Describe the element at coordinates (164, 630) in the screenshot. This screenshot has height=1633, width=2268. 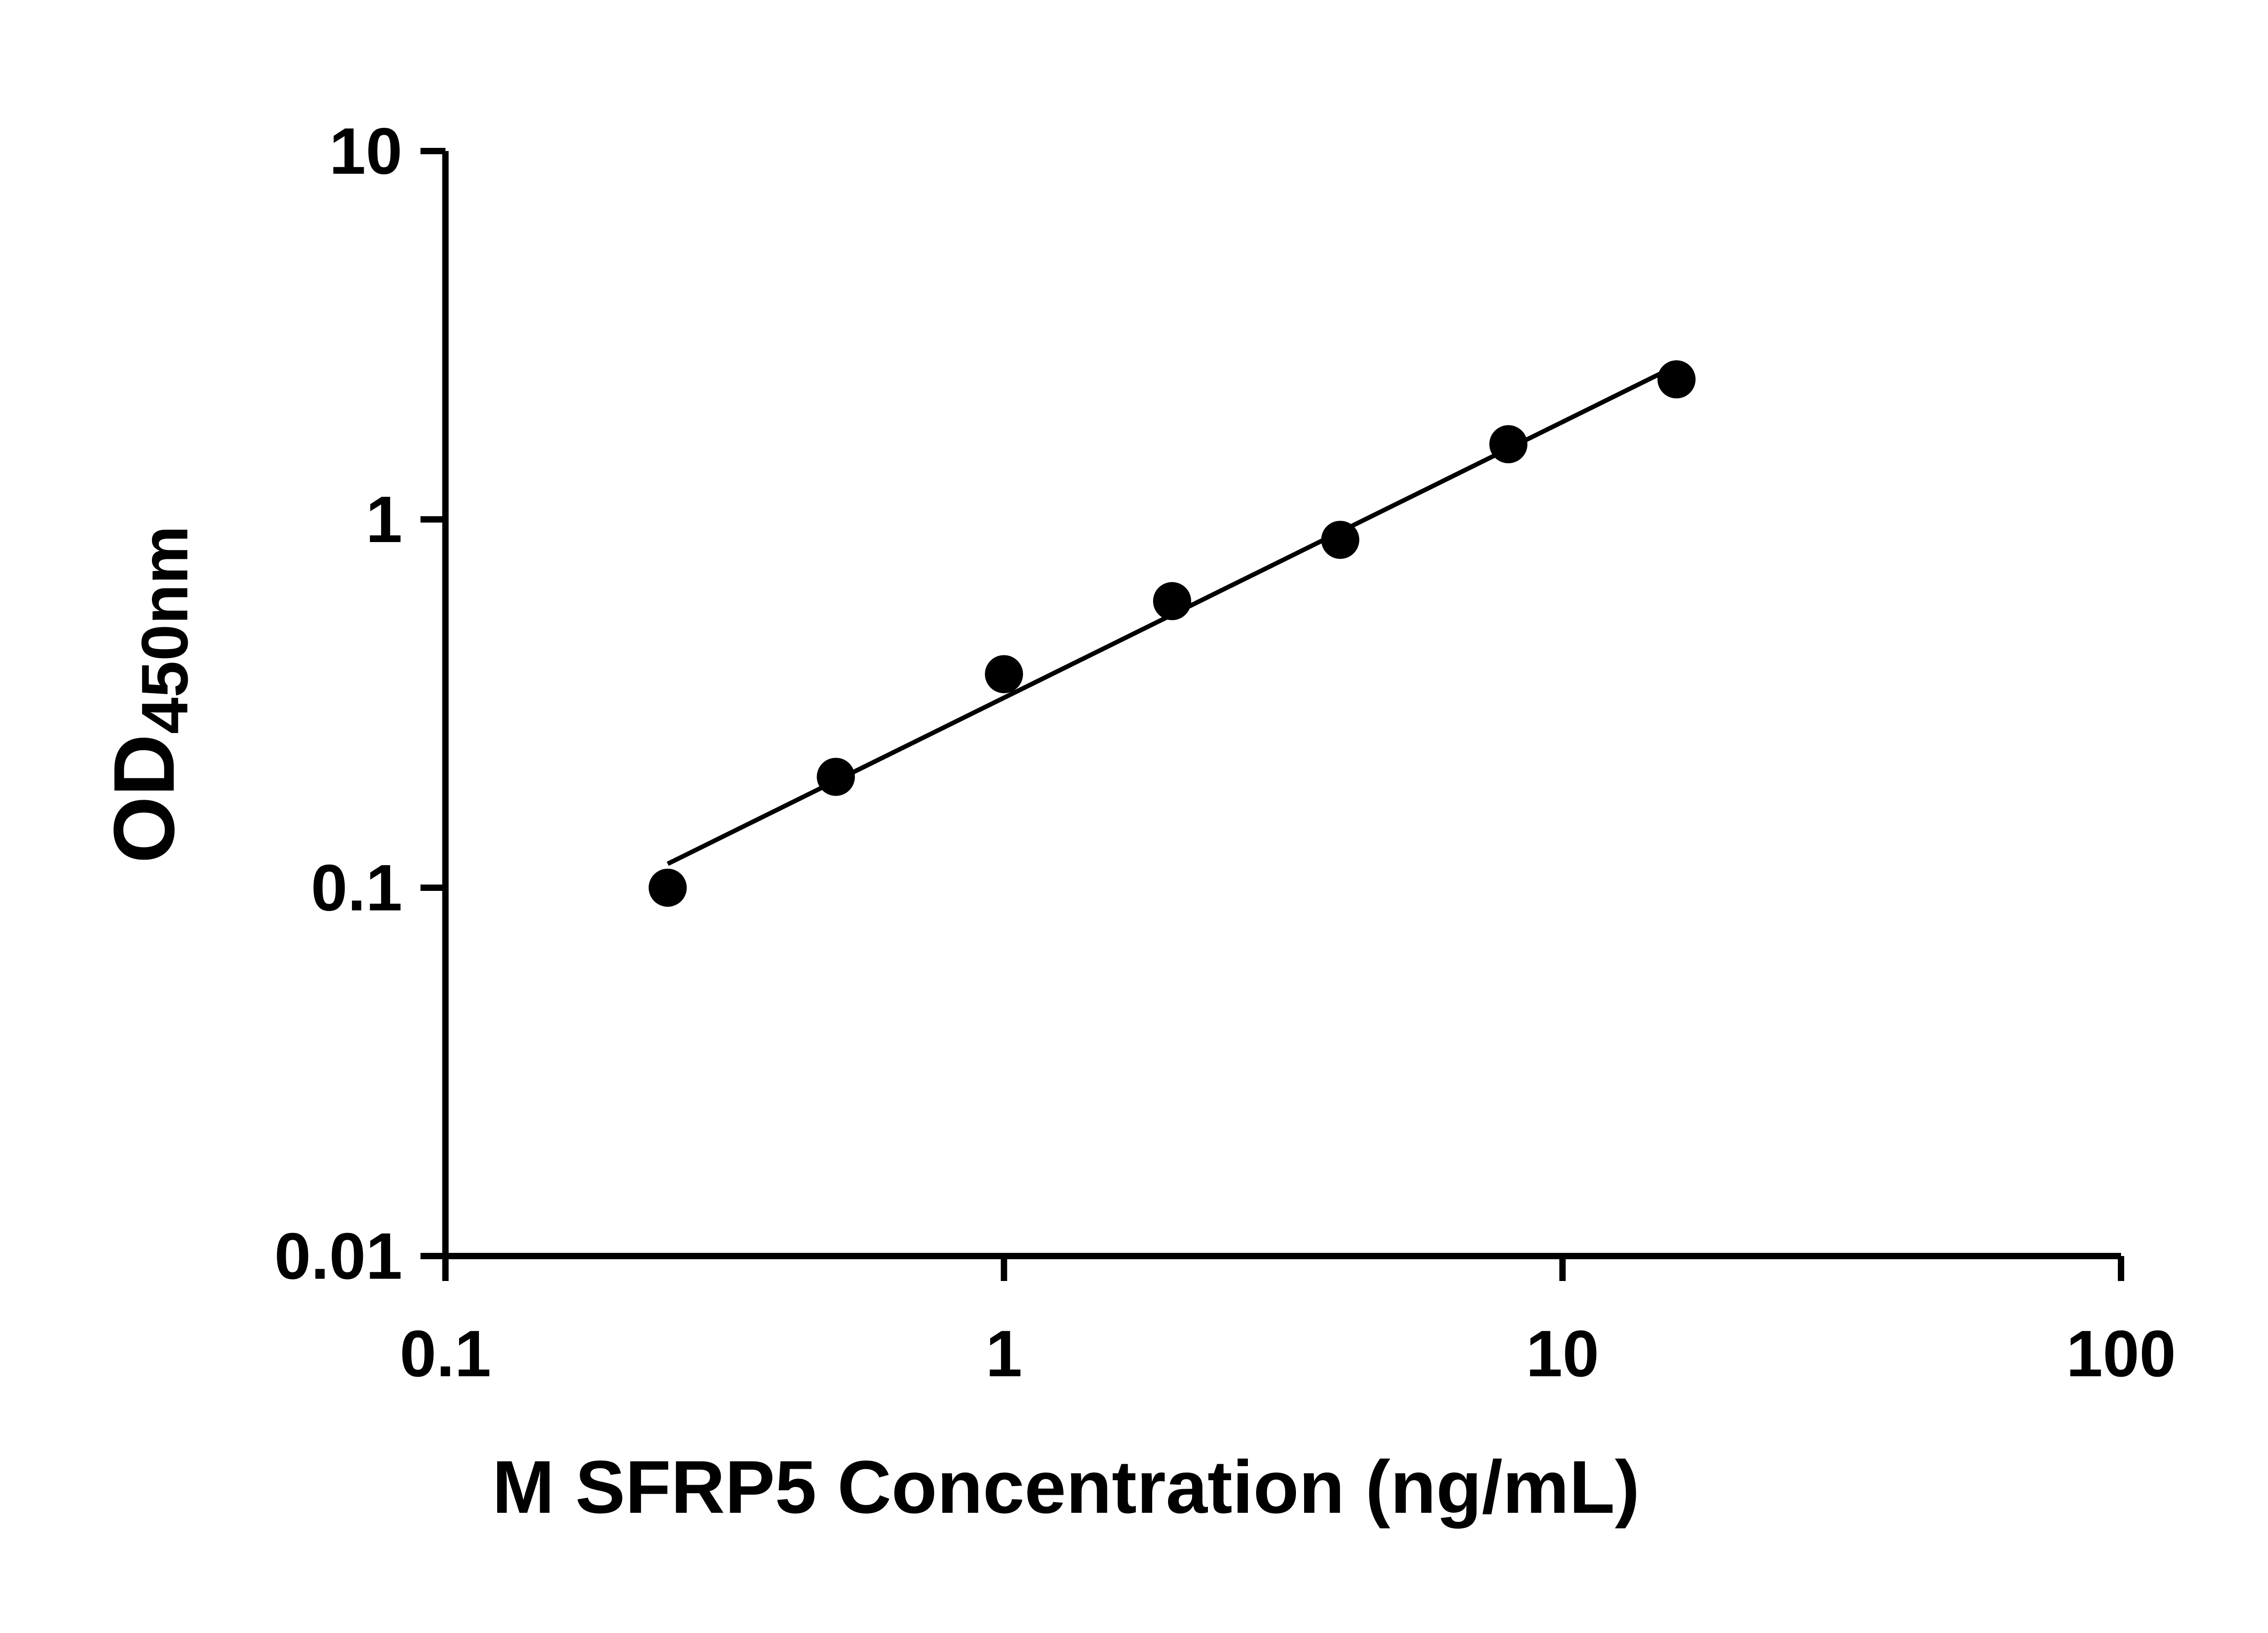
I see `y-axis-title-subscript: 450nm` at that location.